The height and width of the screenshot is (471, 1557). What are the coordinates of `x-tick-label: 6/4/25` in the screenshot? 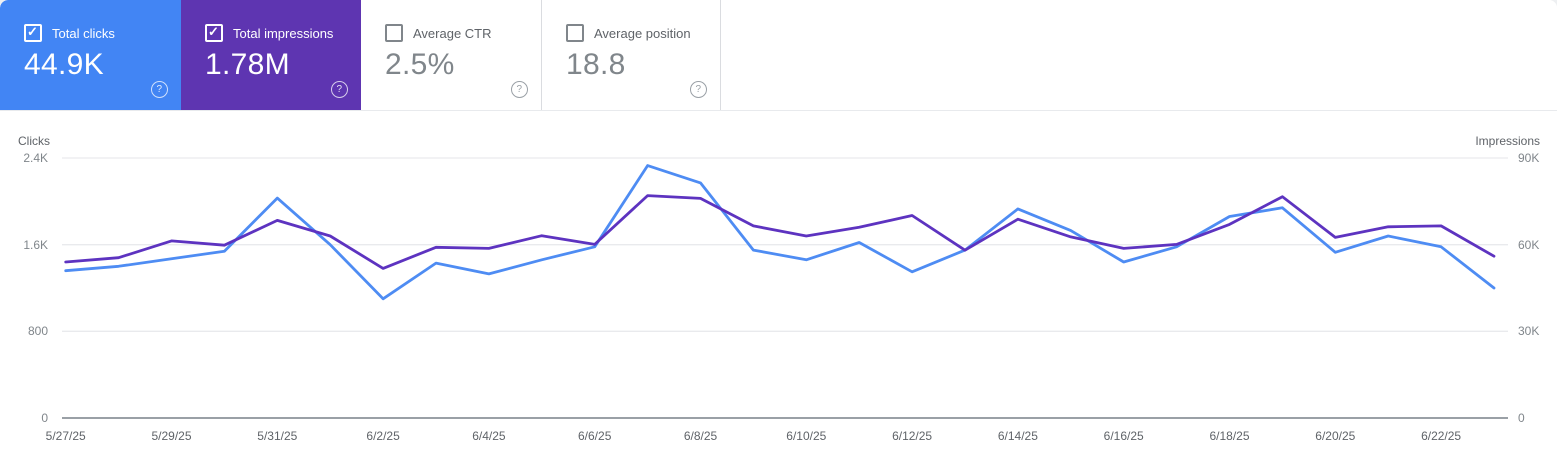 It's located at (489, 436).